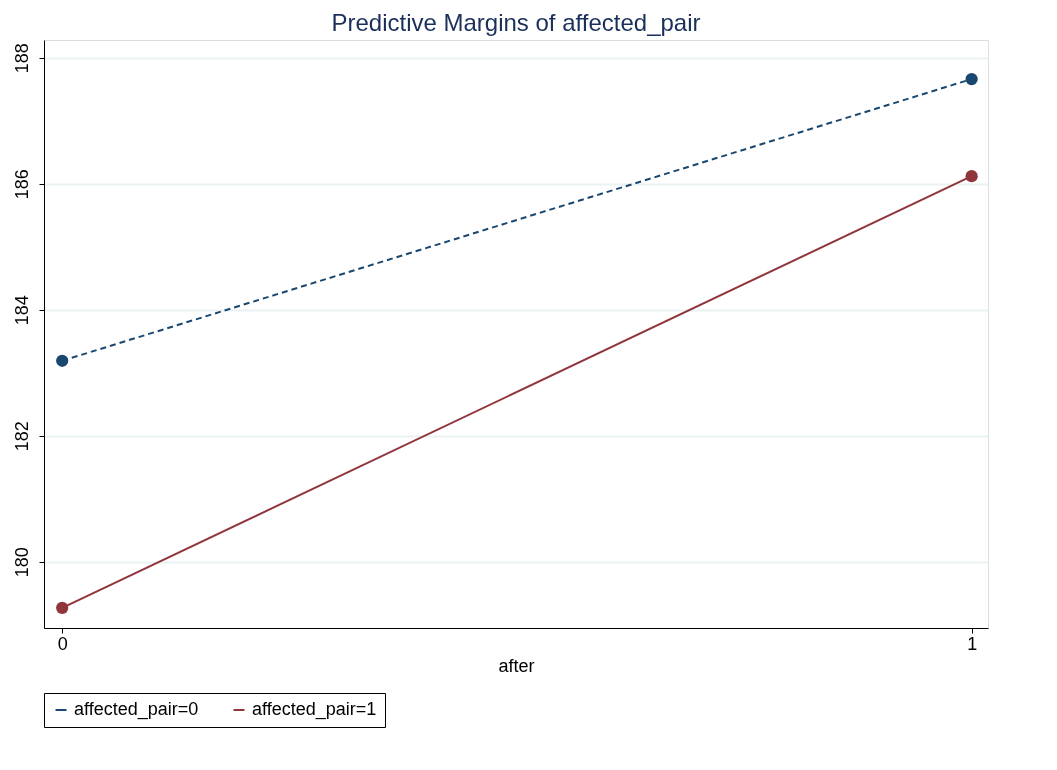  Describe the element at coordinates (972, 643) in the screenshot. I see `x-tick-label: 1` at that location.